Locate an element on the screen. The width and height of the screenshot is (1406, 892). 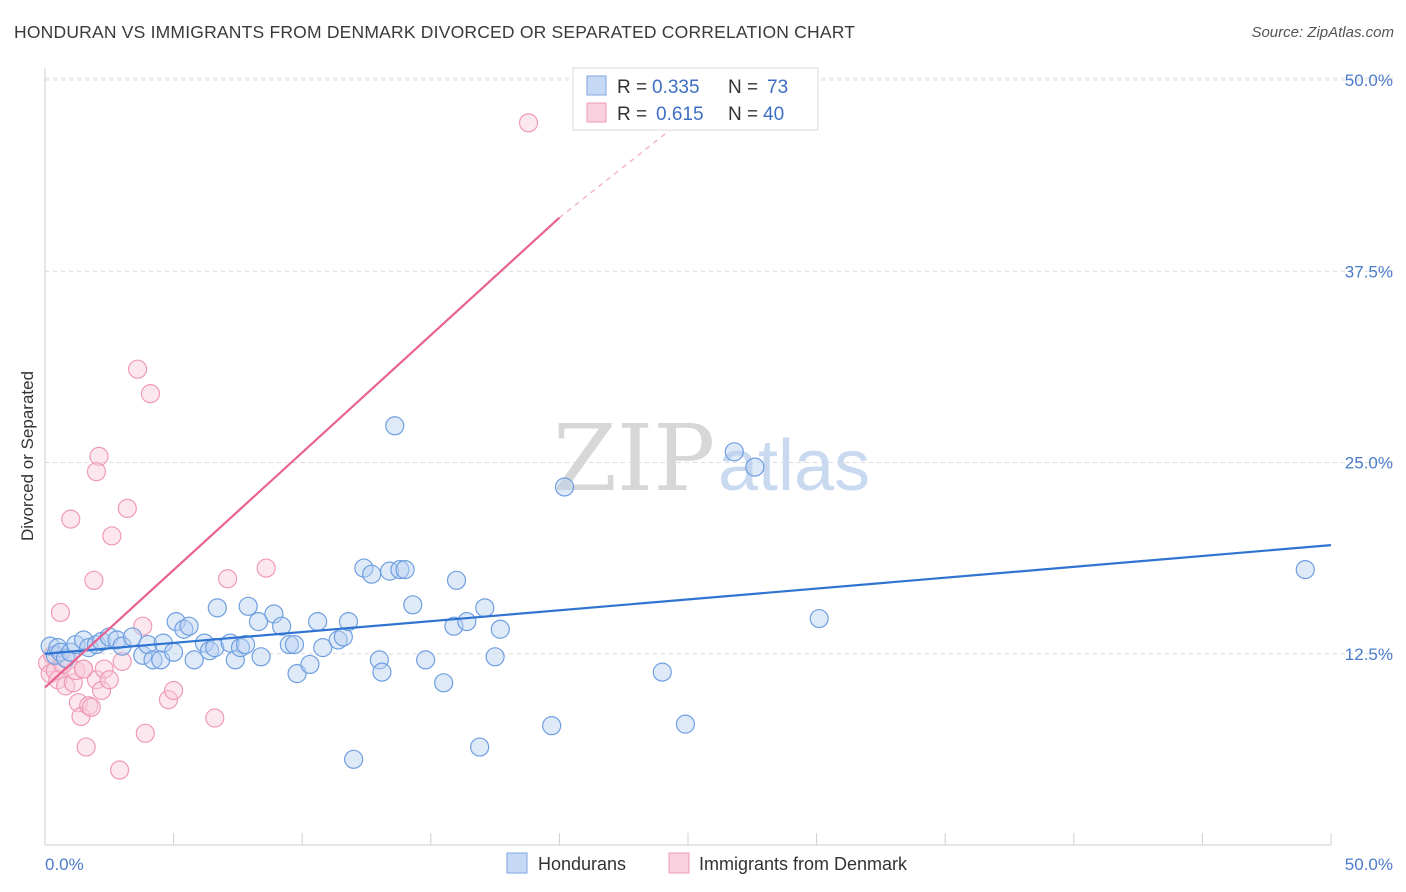
y-tick-label: 25.0% is located at coordinates (1369, 463).